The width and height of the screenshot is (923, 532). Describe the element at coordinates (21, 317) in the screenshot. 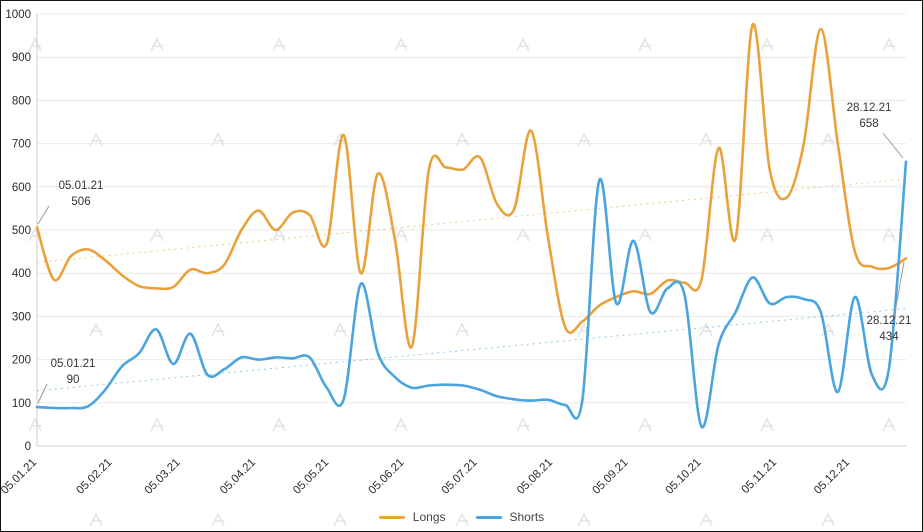

I see `svg-text: 300` at that location.